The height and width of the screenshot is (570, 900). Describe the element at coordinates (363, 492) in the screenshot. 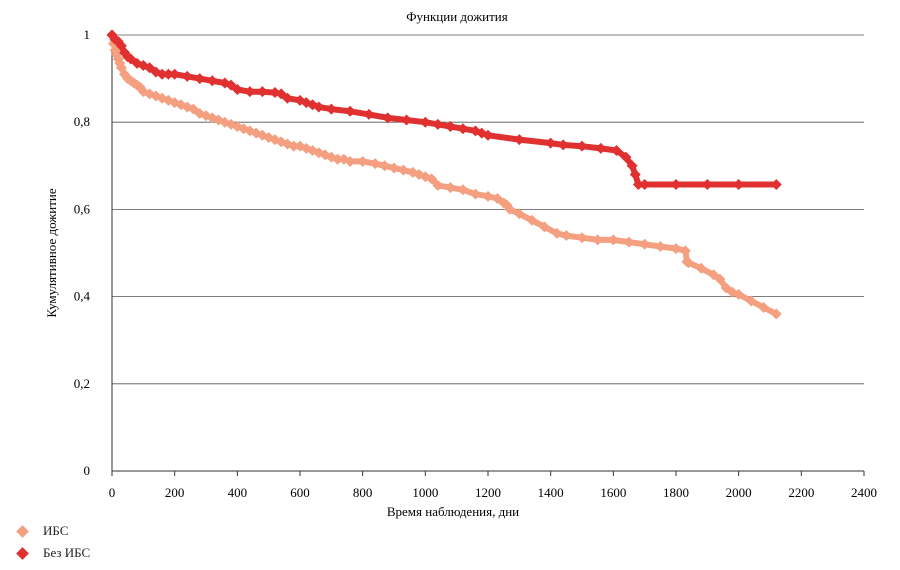

I see `x-tick-label: 800` at that location.